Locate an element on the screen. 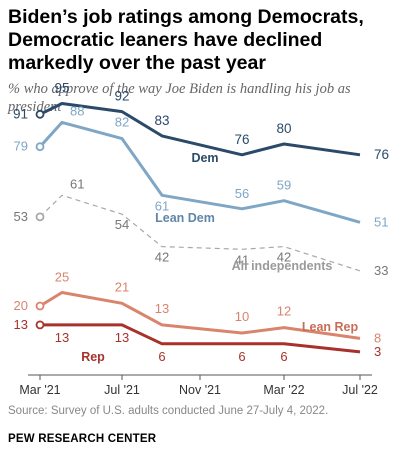  data-label: 20 is located at coordinates (21, 305).